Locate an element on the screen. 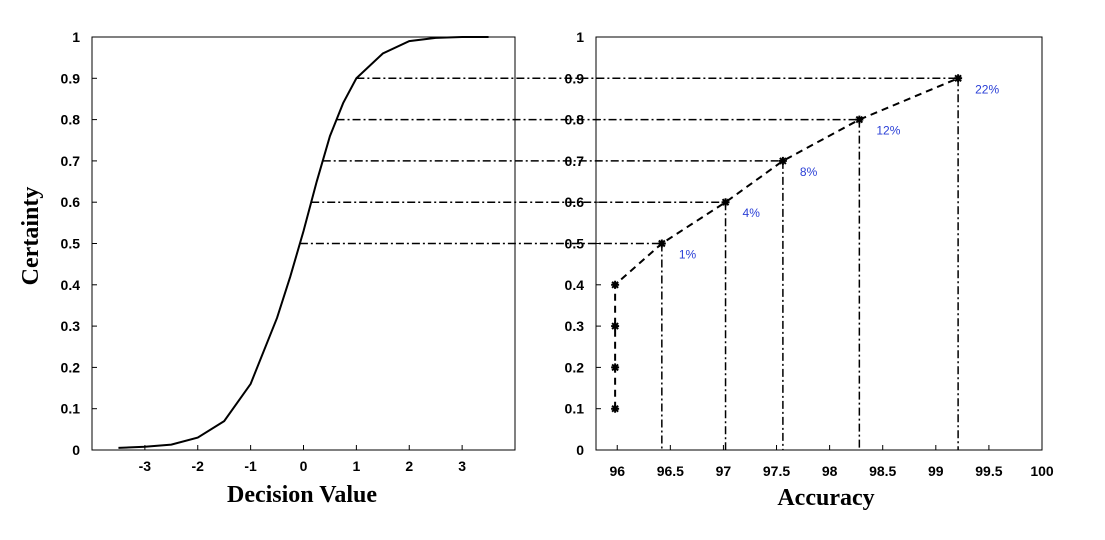  left-y-tick-label: 0.3 is located at coordinates (71, 326).